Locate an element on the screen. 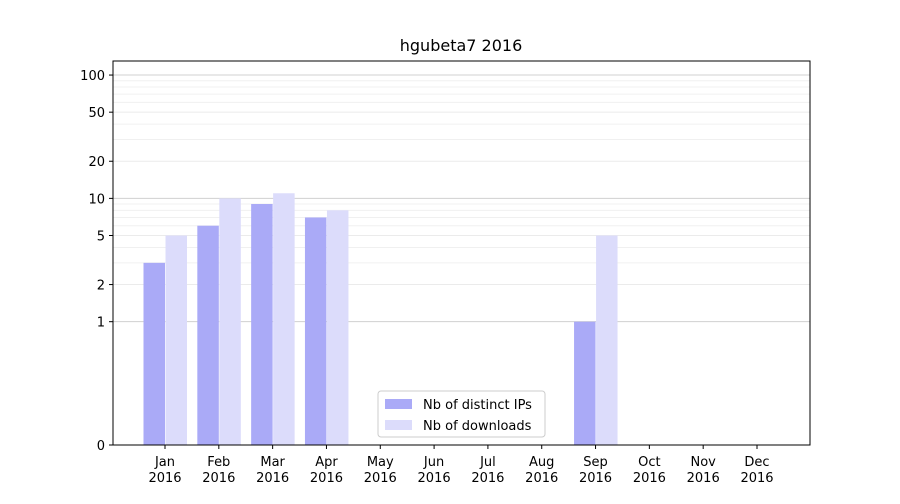  x-tick-label-month: Jun is located at coordinates (433, 462).